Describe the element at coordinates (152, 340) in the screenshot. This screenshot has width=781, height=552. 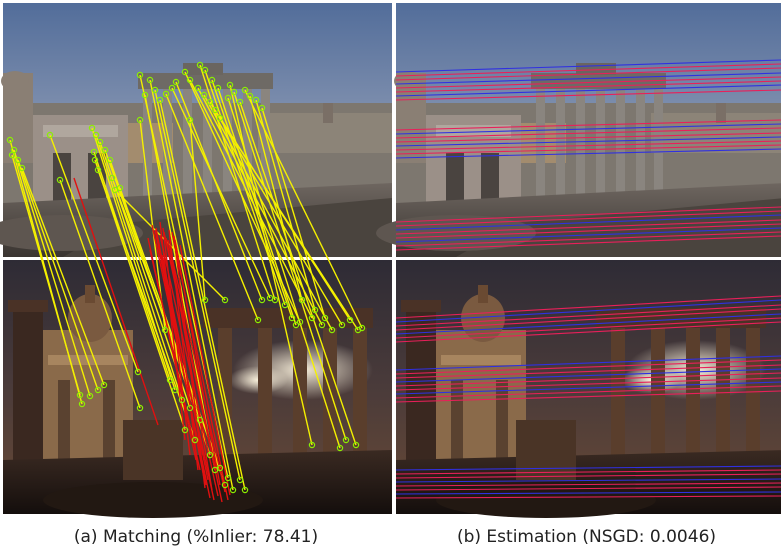
I see `outlier-matches` at that location.